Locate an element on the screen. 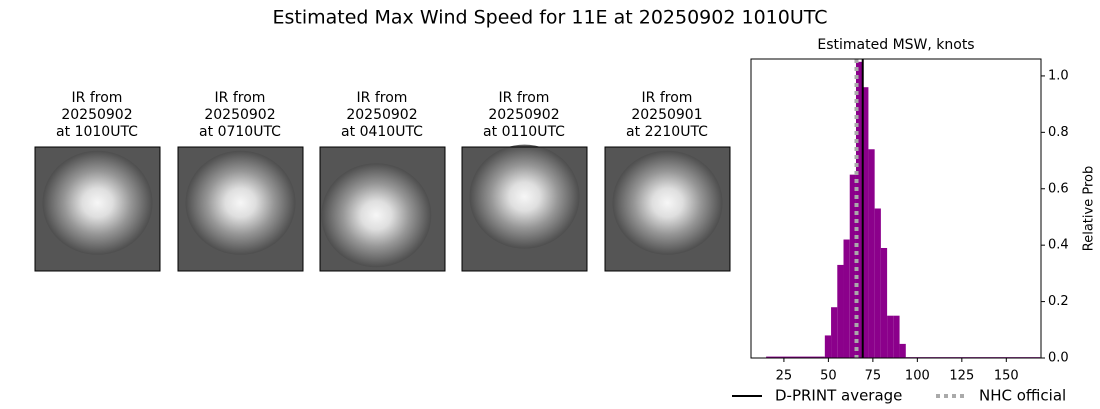 The width and height of the screenshot is (1100, 409). legend-label: D-PRINT average is located at coordinates (838, 396).